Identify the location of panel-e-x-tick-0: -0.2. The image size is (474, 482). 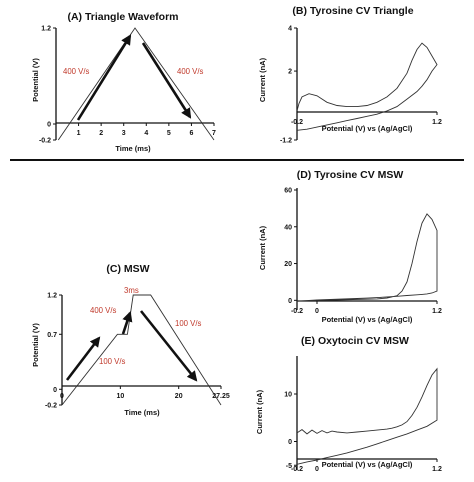
(297, 469).